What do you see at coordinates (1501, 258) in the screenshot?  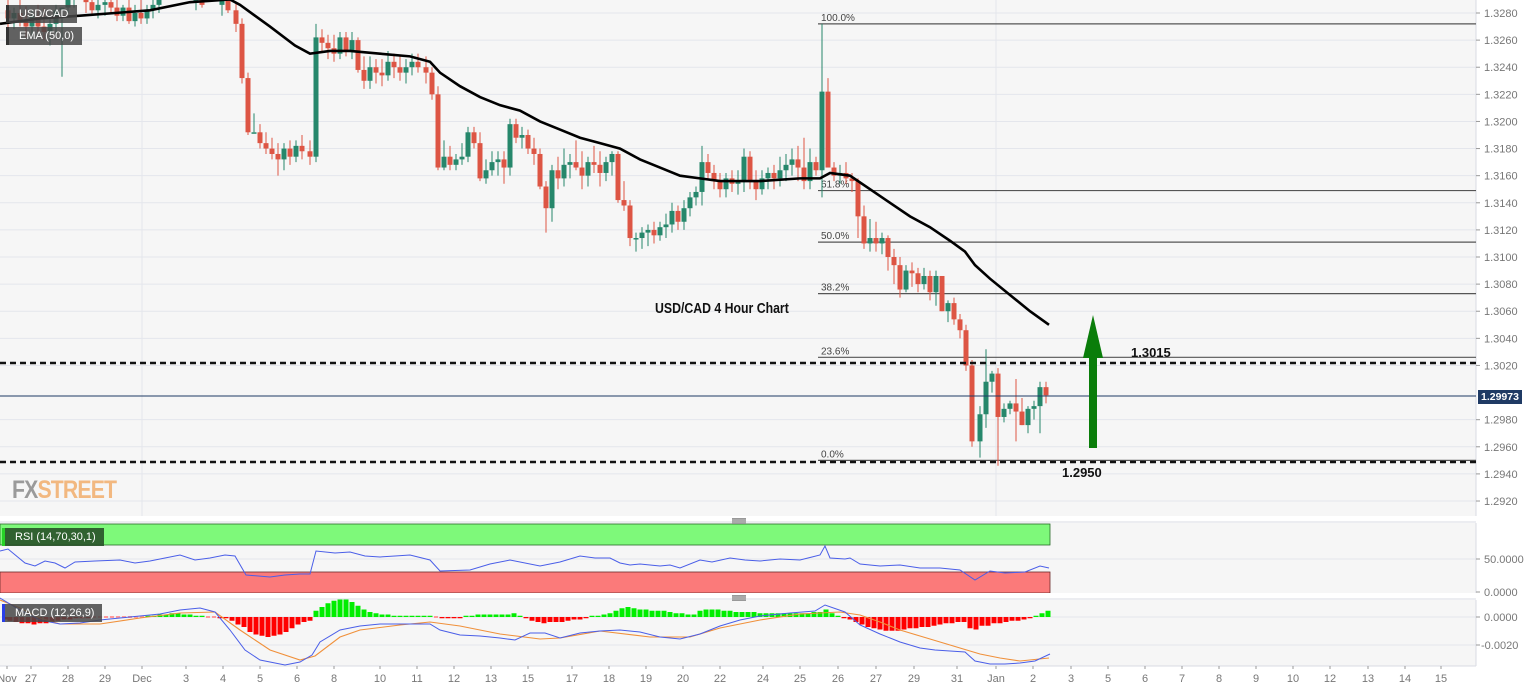 I see `price-tick: 1.3100` at bounding box center [1501, 258].